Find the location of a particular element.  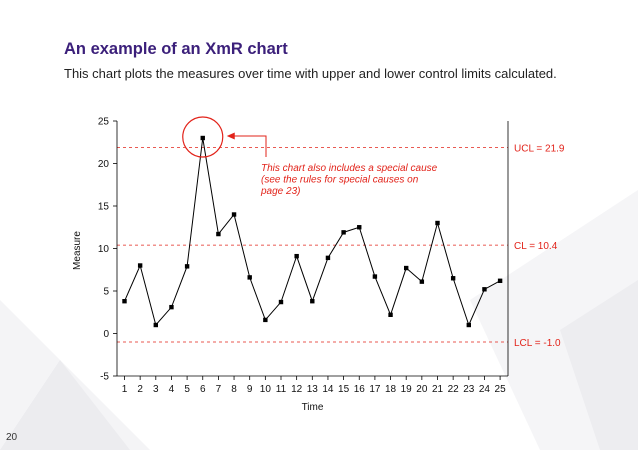

x-tick-label: 18 is located at coordinates (391, 389).